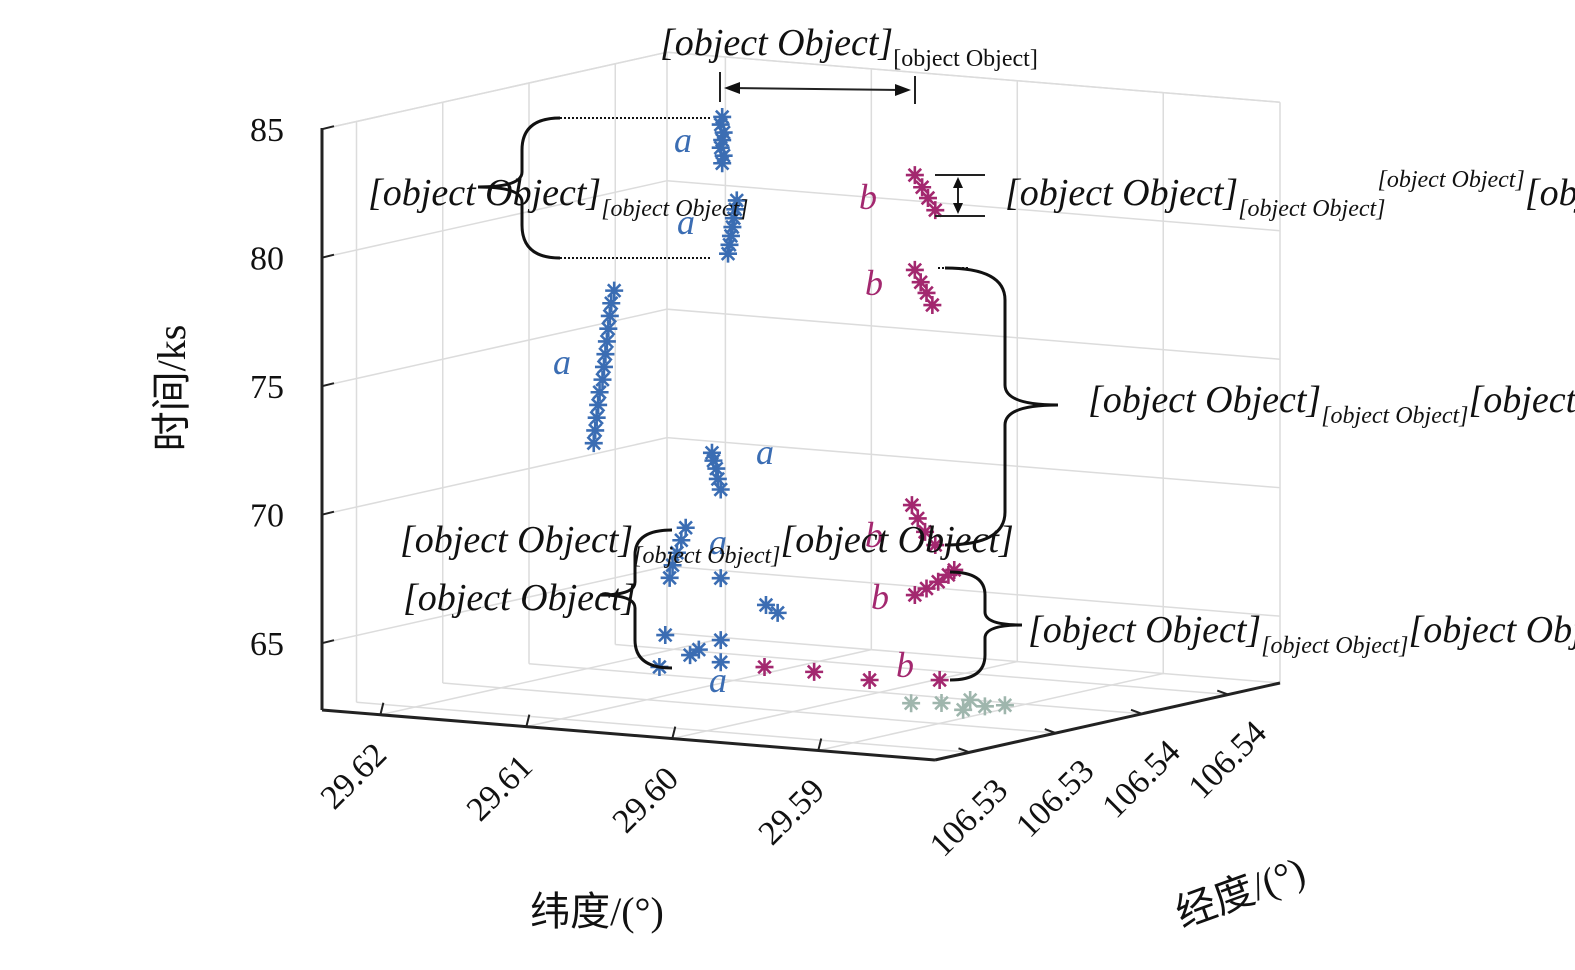  What do you see at coordinates (646, 800) in the screenshot?
I see `x-tick-label: 29.60` at bounding box center [646, 800].